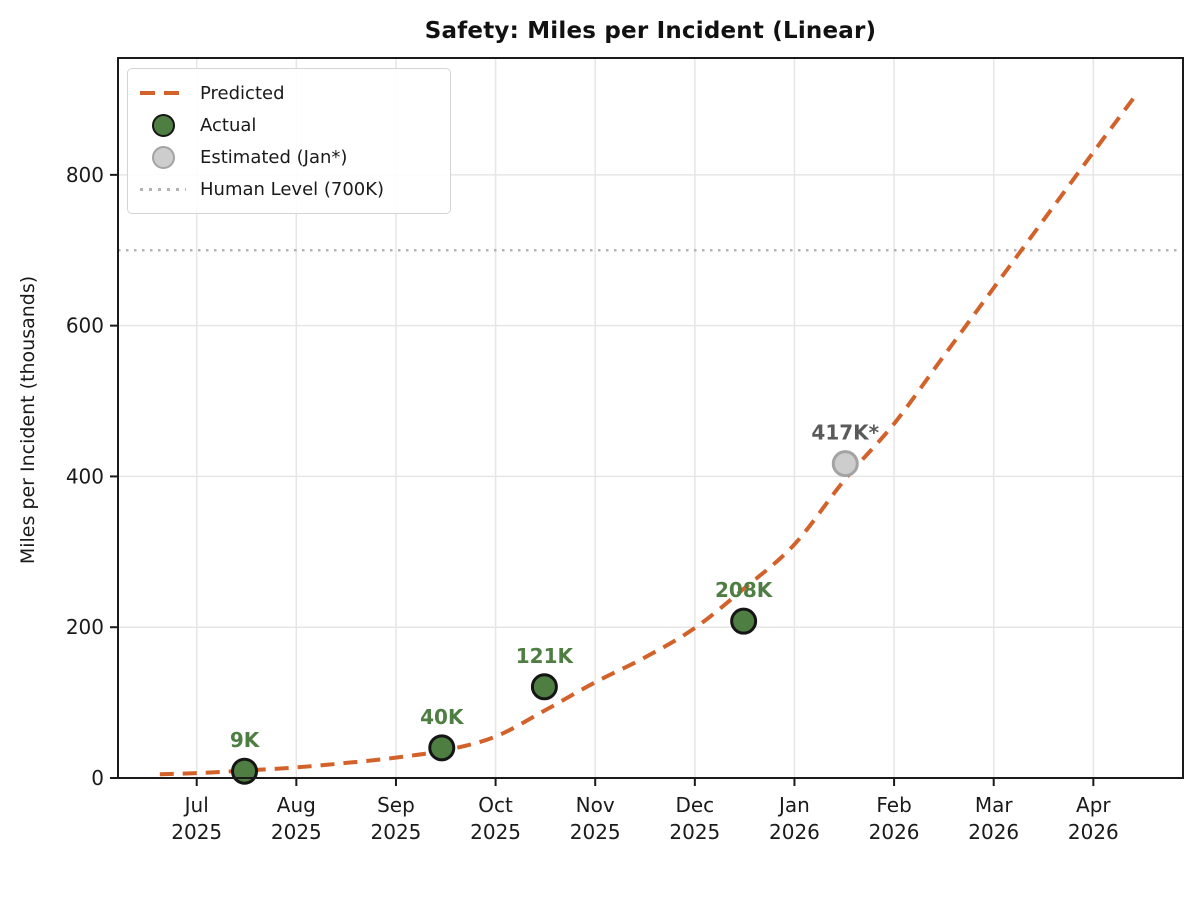 The image size is (1192, 902). What do you see at coordinates (196, 805) in the screenshot?
I see `x-tick-label-month: Jul` at bounding box center [196, 805].